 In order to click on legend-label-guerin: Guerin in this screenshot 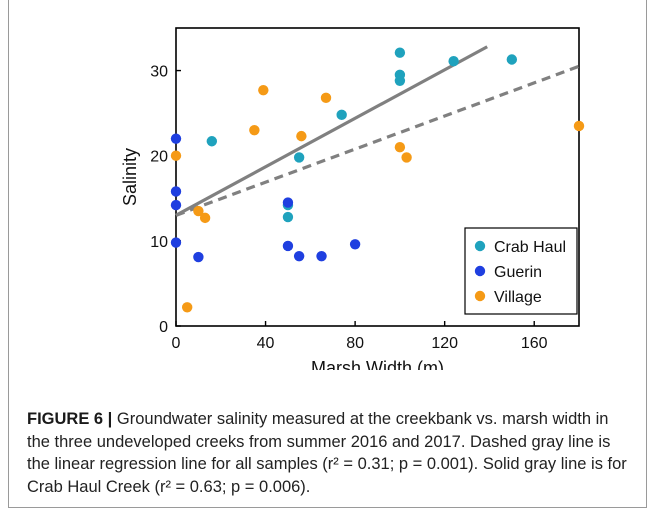, I will do `click(518, 272)`.